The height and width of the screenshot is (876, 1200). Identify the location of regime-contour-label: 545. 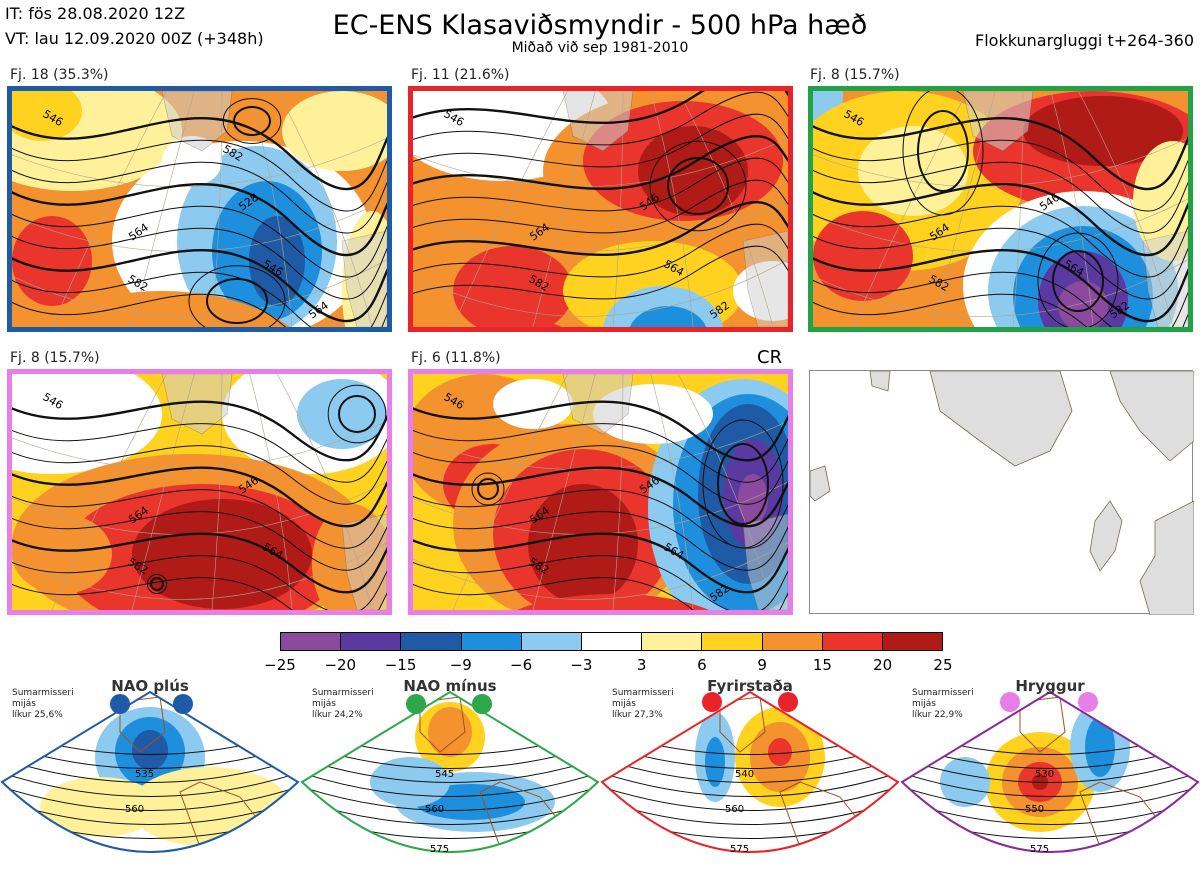
(444, 774).